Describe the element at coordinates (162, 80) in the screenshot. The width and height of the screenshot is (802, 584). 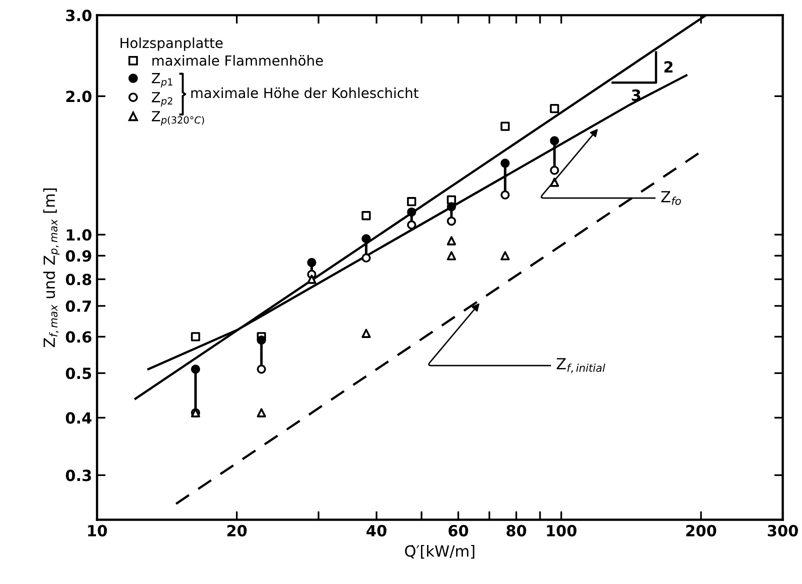
I see `legend-label: Z$_{p1}$` at that location.